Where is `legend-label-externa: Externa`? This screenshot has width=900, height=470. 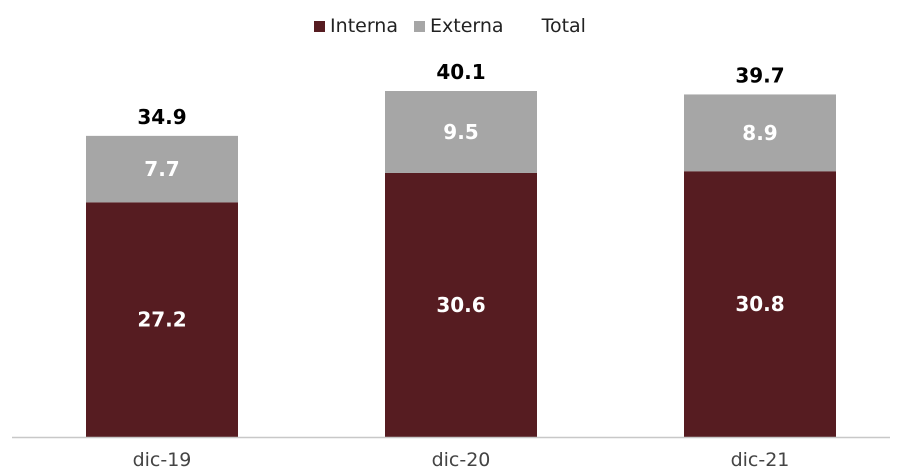 legend-label-externa: Externa is located at coordinates (467, 26).